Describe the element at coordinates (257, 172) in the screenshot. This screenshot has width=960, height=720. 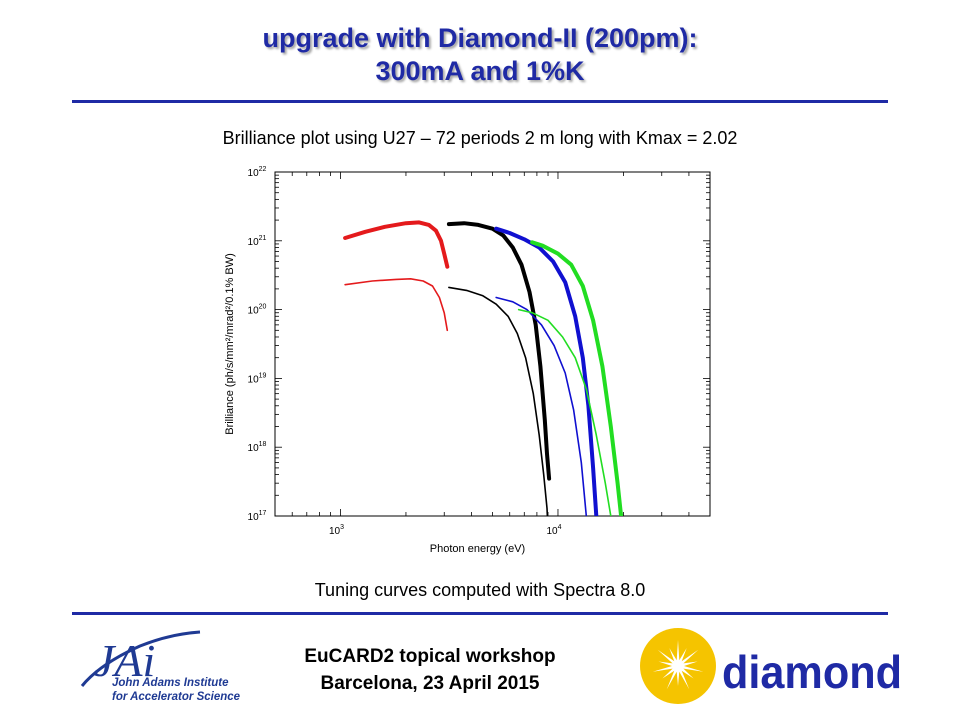
I see `y-tick-label: 1022` at that location.